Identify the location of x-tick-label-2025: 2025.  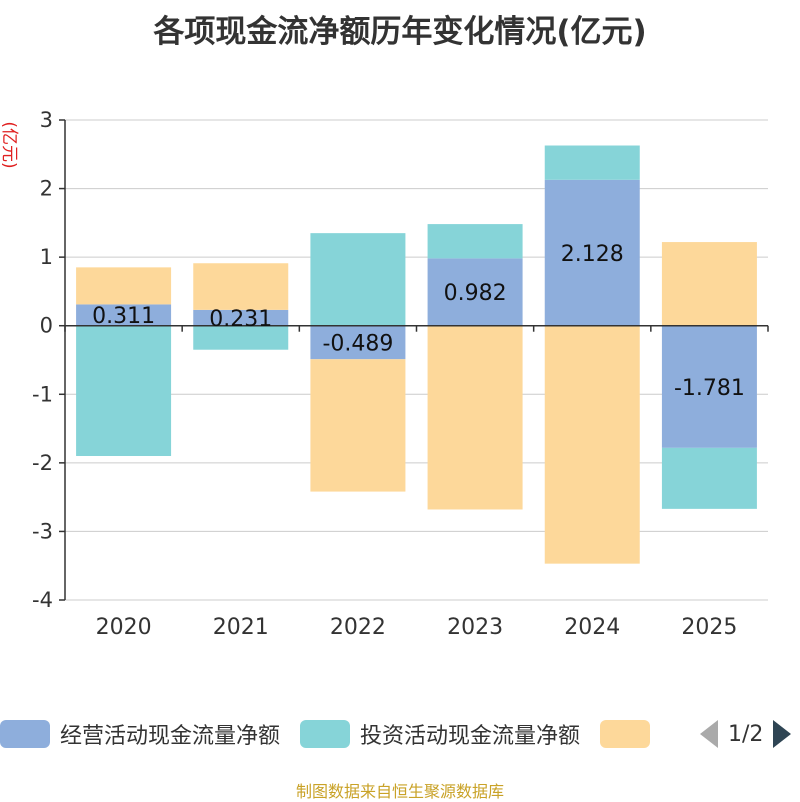
(709, 627).